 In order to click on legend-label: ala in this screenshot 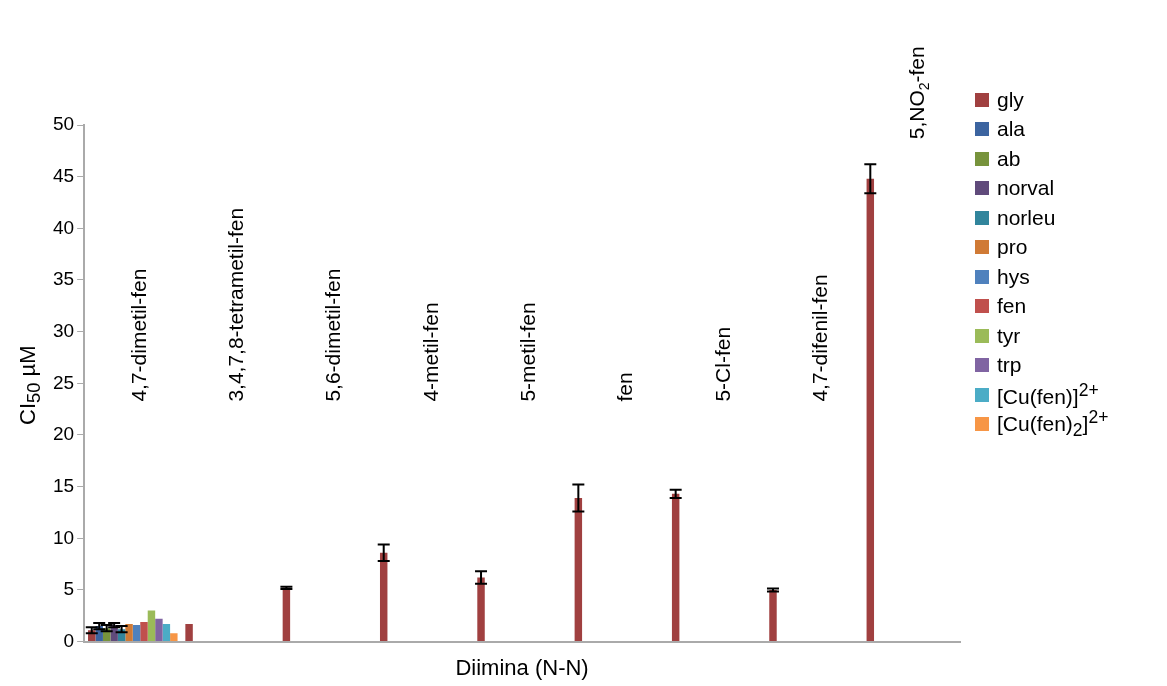, I will do `click(1011, 129)`.